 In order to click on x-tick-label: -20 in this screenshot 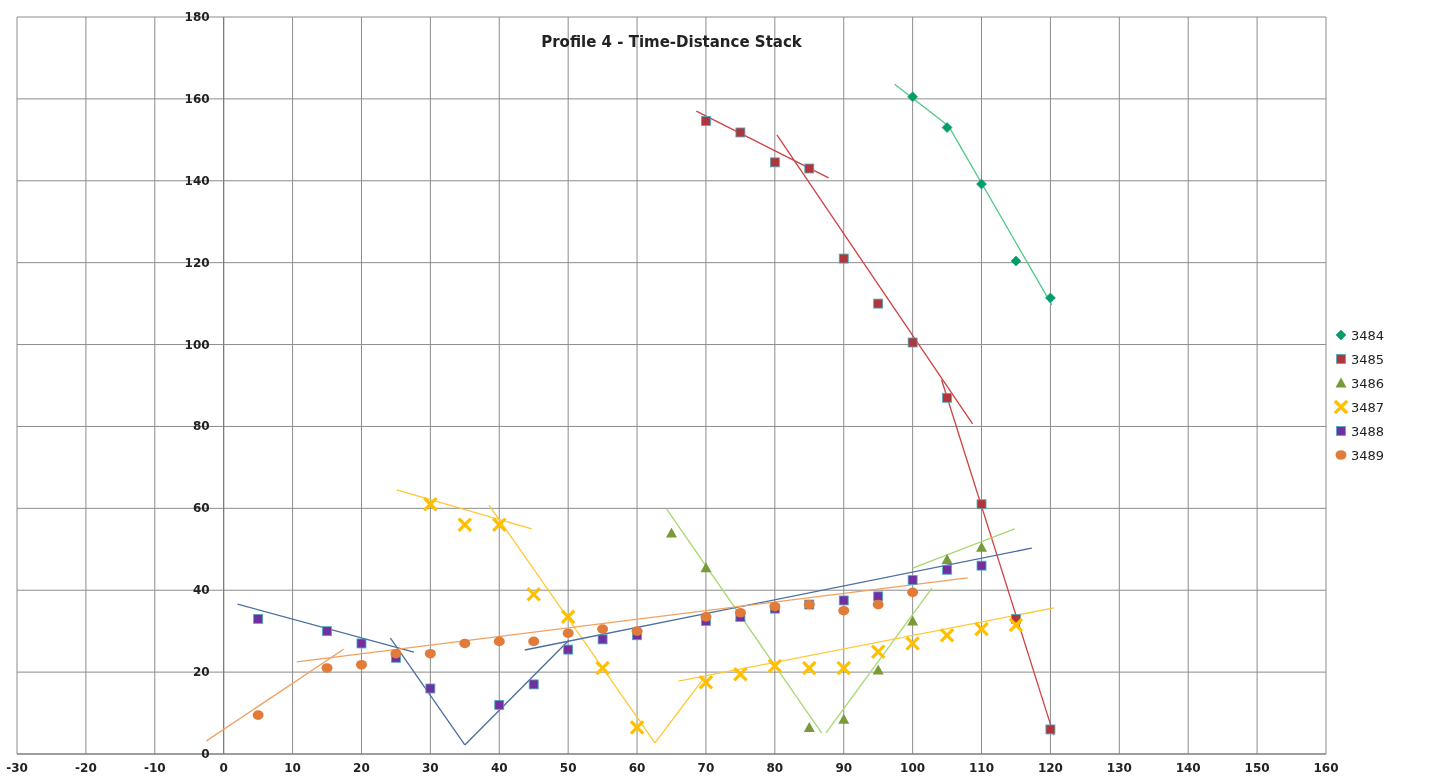, I will do `click(86, 768)`.